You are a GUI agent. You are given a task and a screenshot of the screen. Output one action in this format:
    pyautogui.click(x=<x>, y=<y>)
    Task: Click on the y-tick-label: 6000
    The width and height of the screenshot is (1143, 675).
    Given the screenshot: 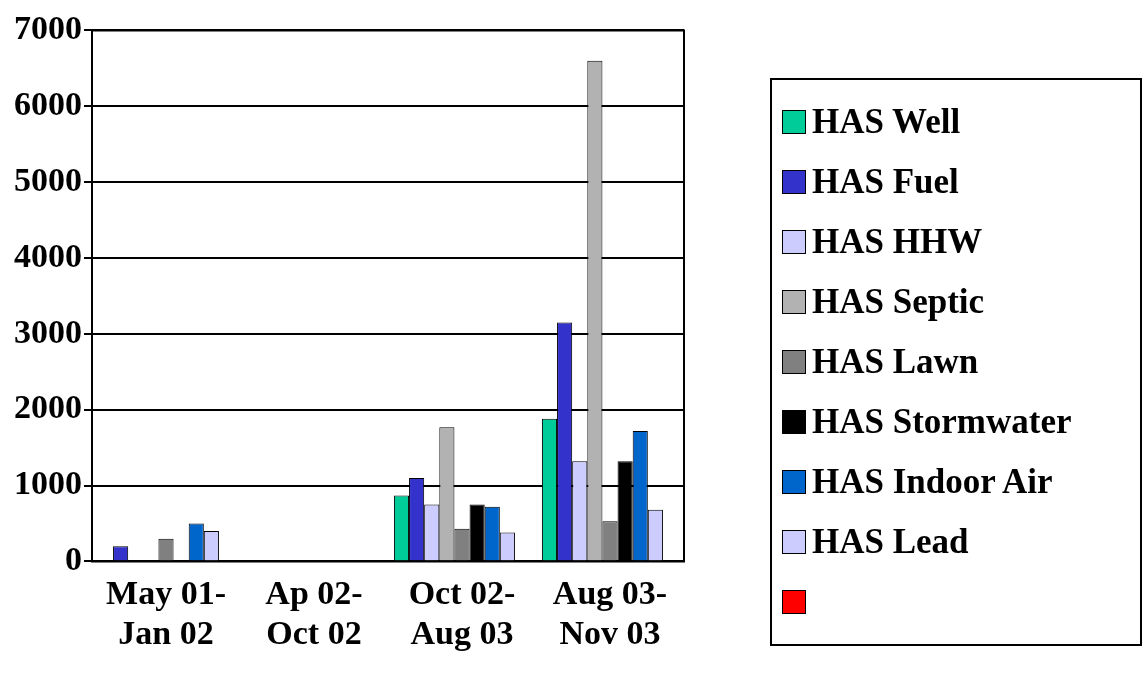 What is the action you would take?
    pyautogui.click(x=48, y=104)
    